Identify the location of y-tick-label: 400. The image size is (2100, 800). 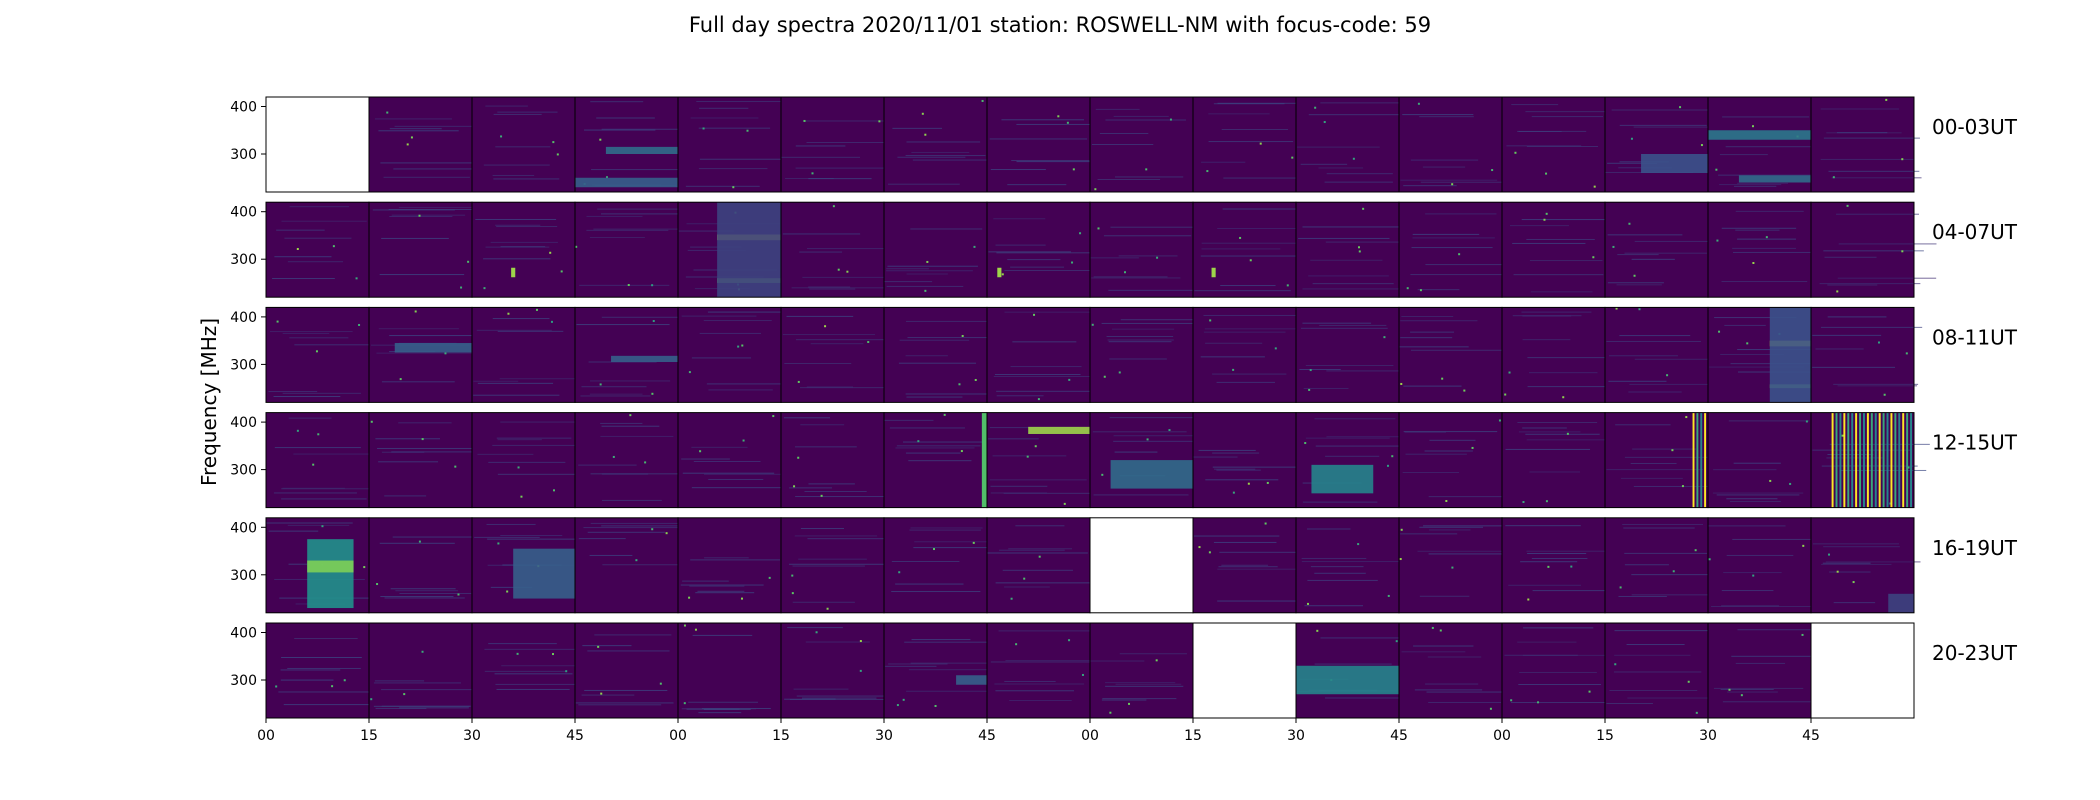
(243, 528).